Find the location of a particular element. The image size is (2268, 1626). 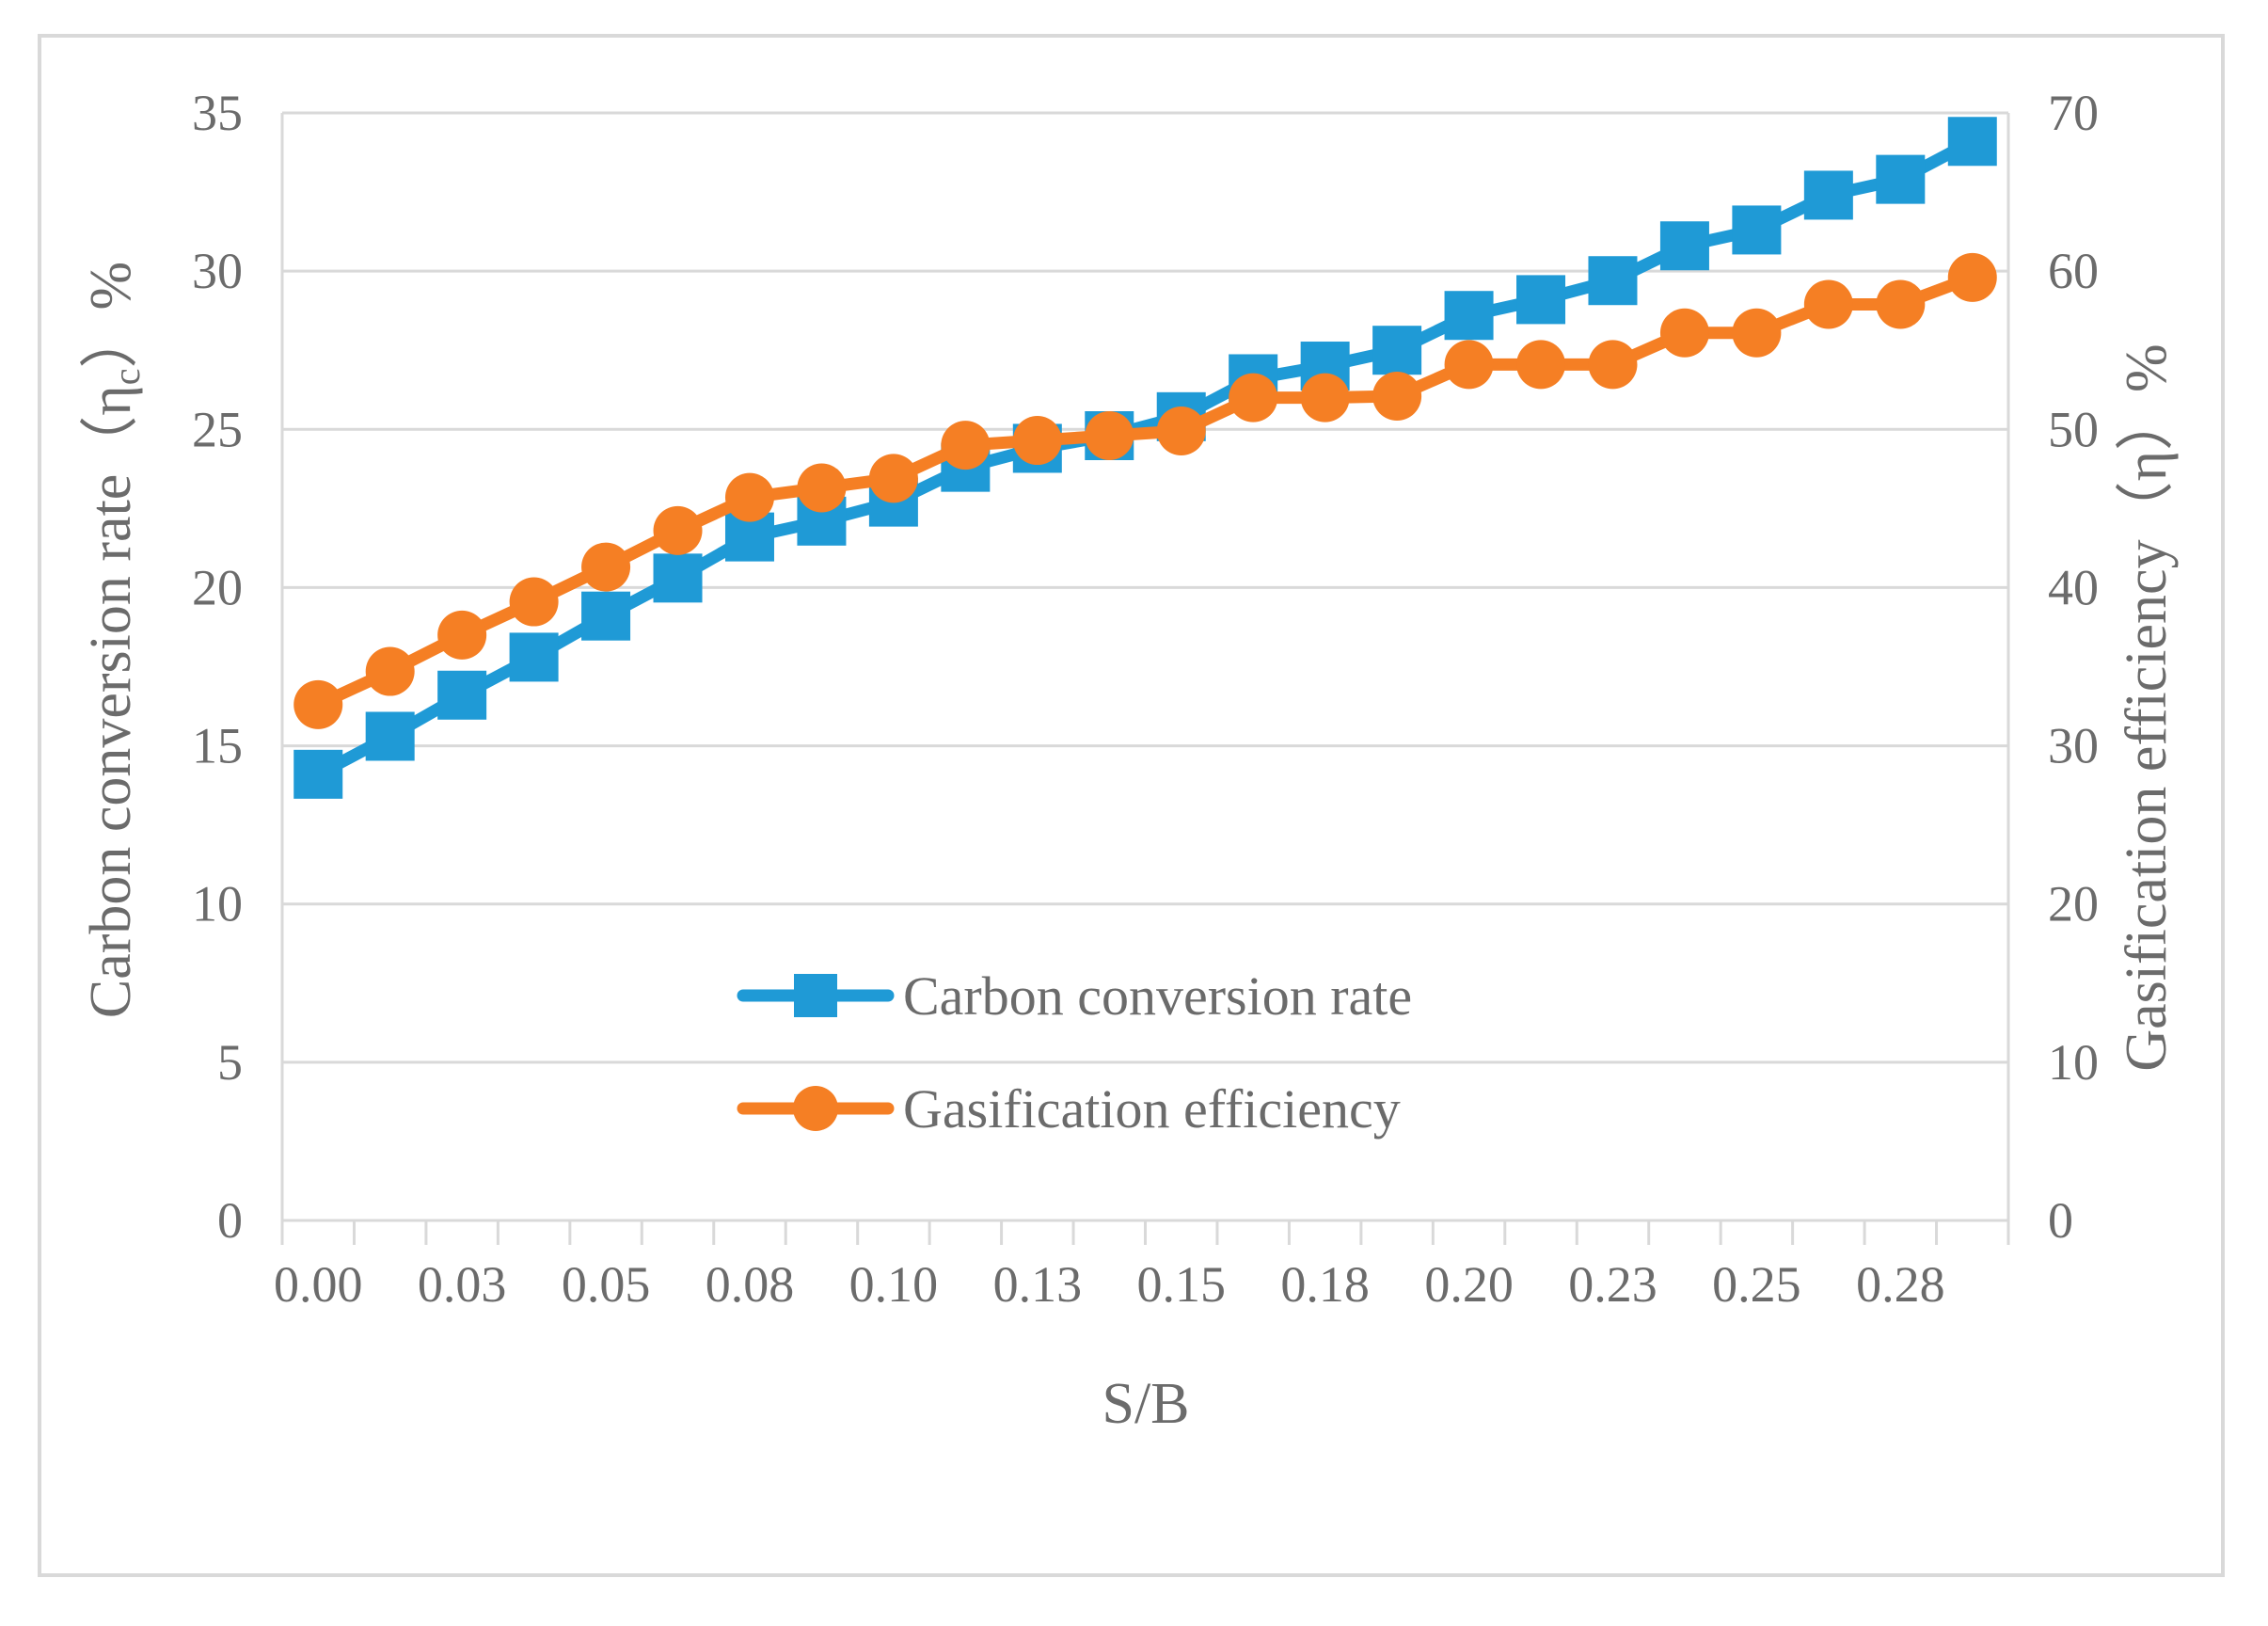

x-tick-0.18: 0.18 is located at coordinates (1325, 1284).